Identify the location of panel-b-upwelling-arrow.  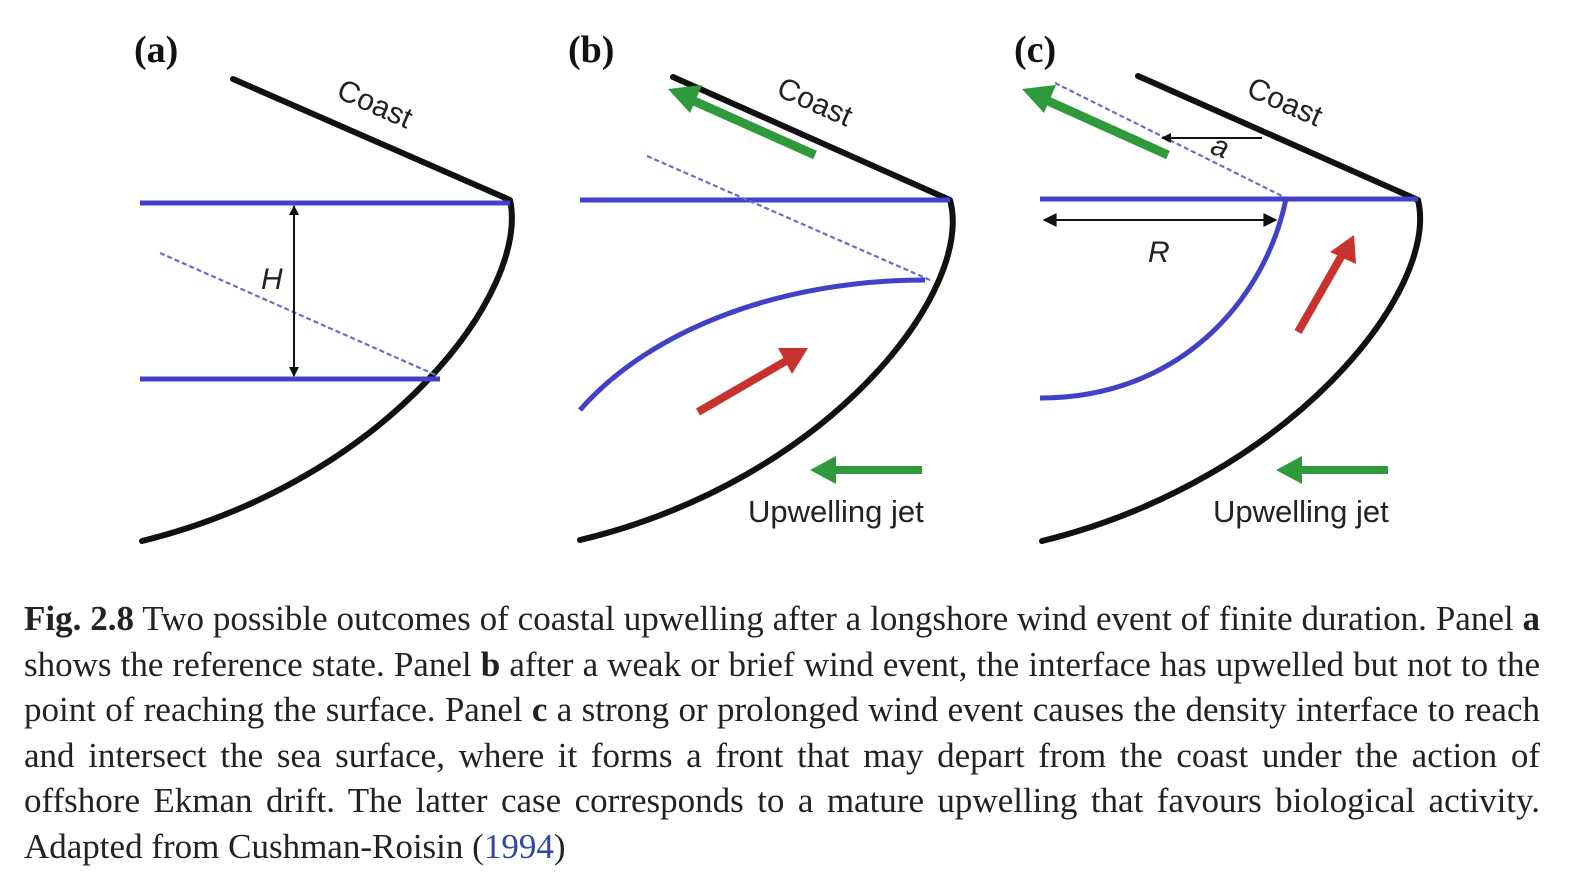
(742, 386).